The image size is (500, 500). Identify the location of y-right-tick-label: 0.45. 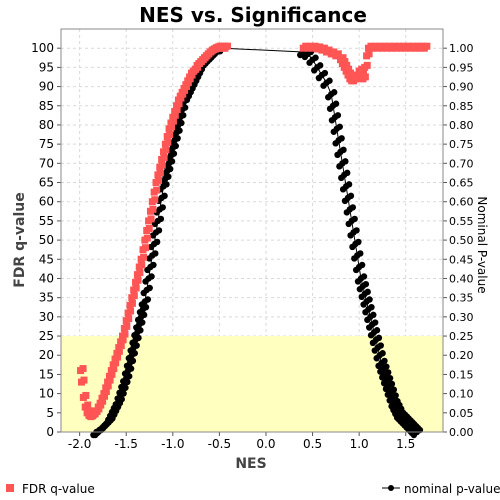
(461, 259).